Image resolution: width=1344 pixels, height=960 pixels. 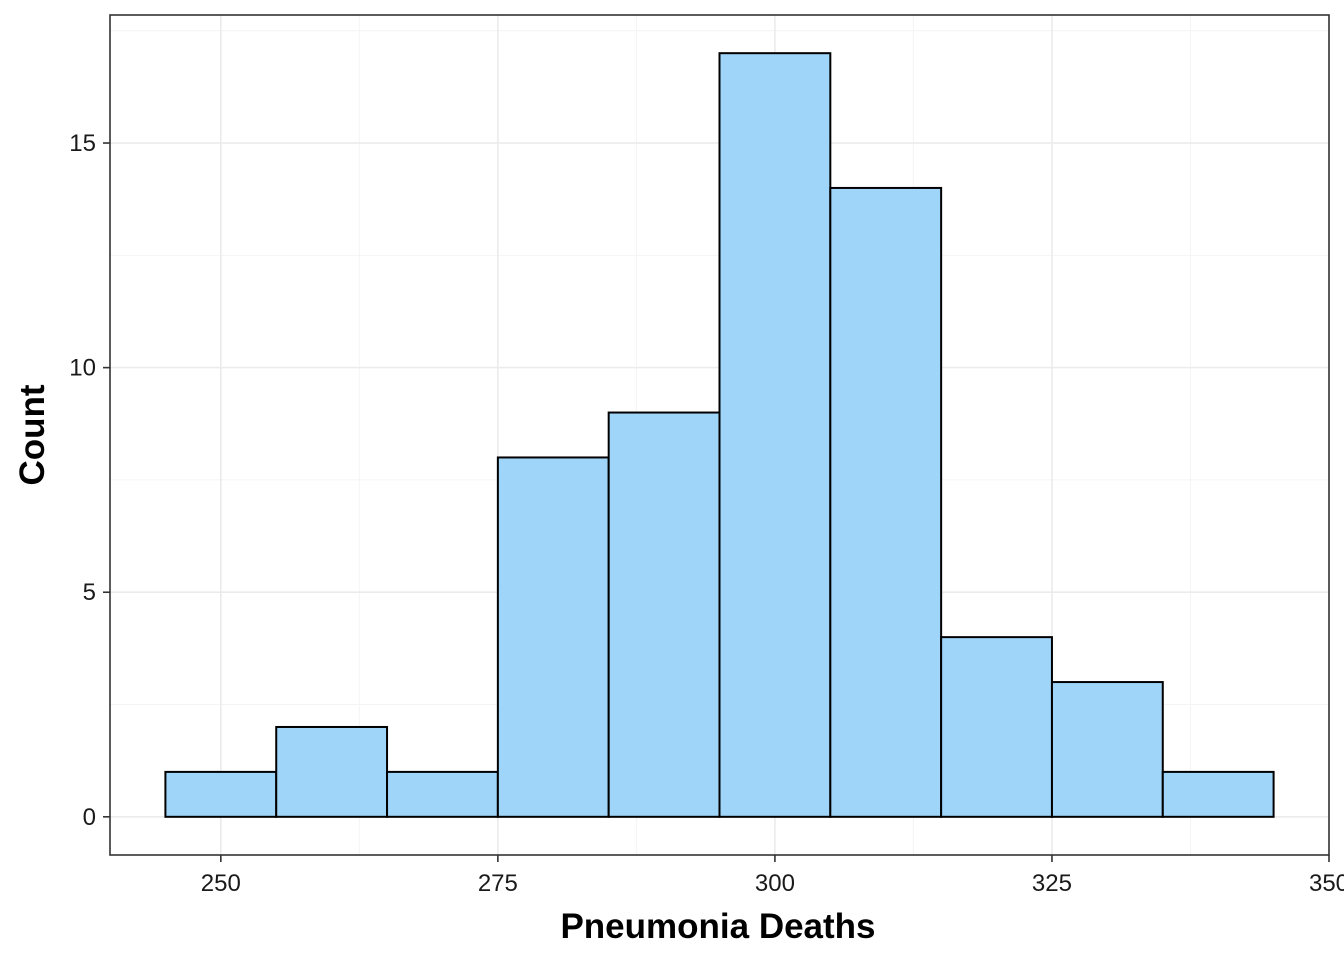 I want to click on x-tick-label: 300, so click(x=775, y=883).